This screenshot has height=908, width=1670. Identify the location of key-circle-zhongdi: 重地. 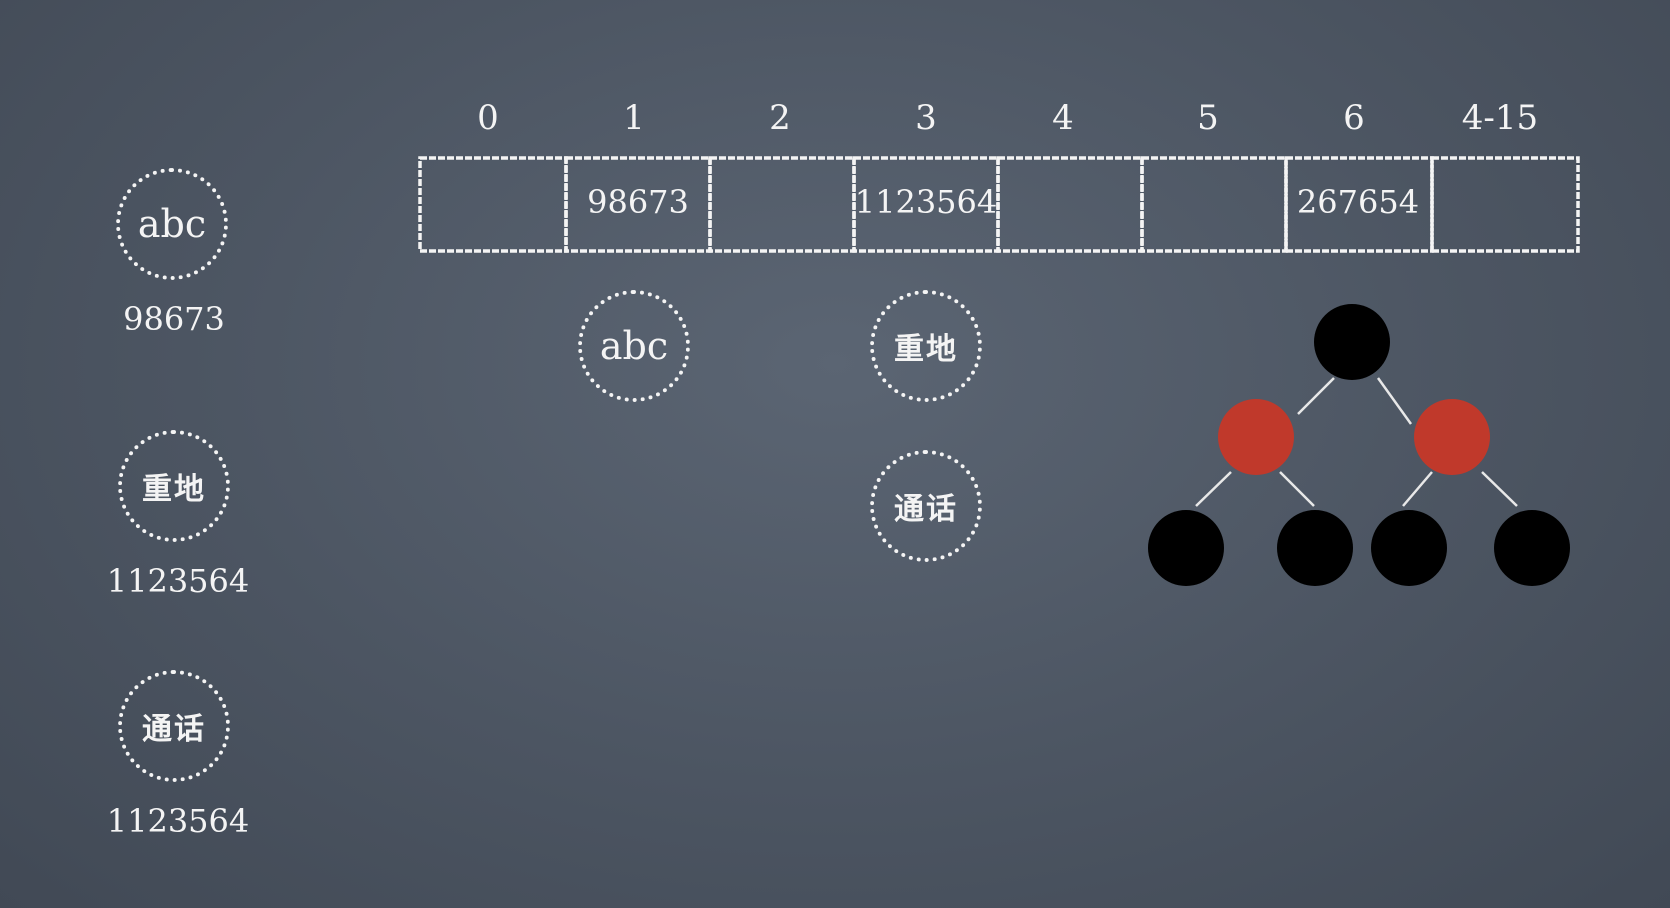
(174, 486).